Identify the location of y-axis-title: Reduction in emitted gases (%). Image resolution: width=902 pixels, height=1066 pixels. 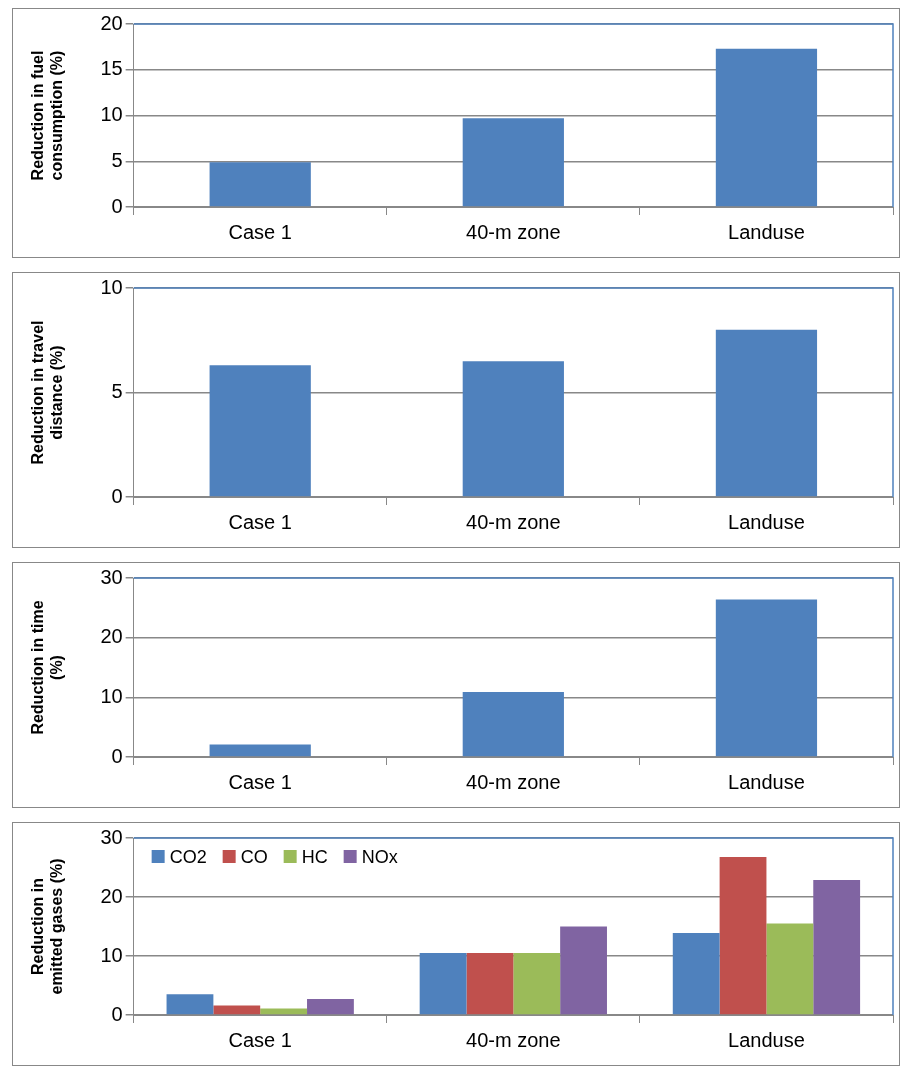
(47, 926).